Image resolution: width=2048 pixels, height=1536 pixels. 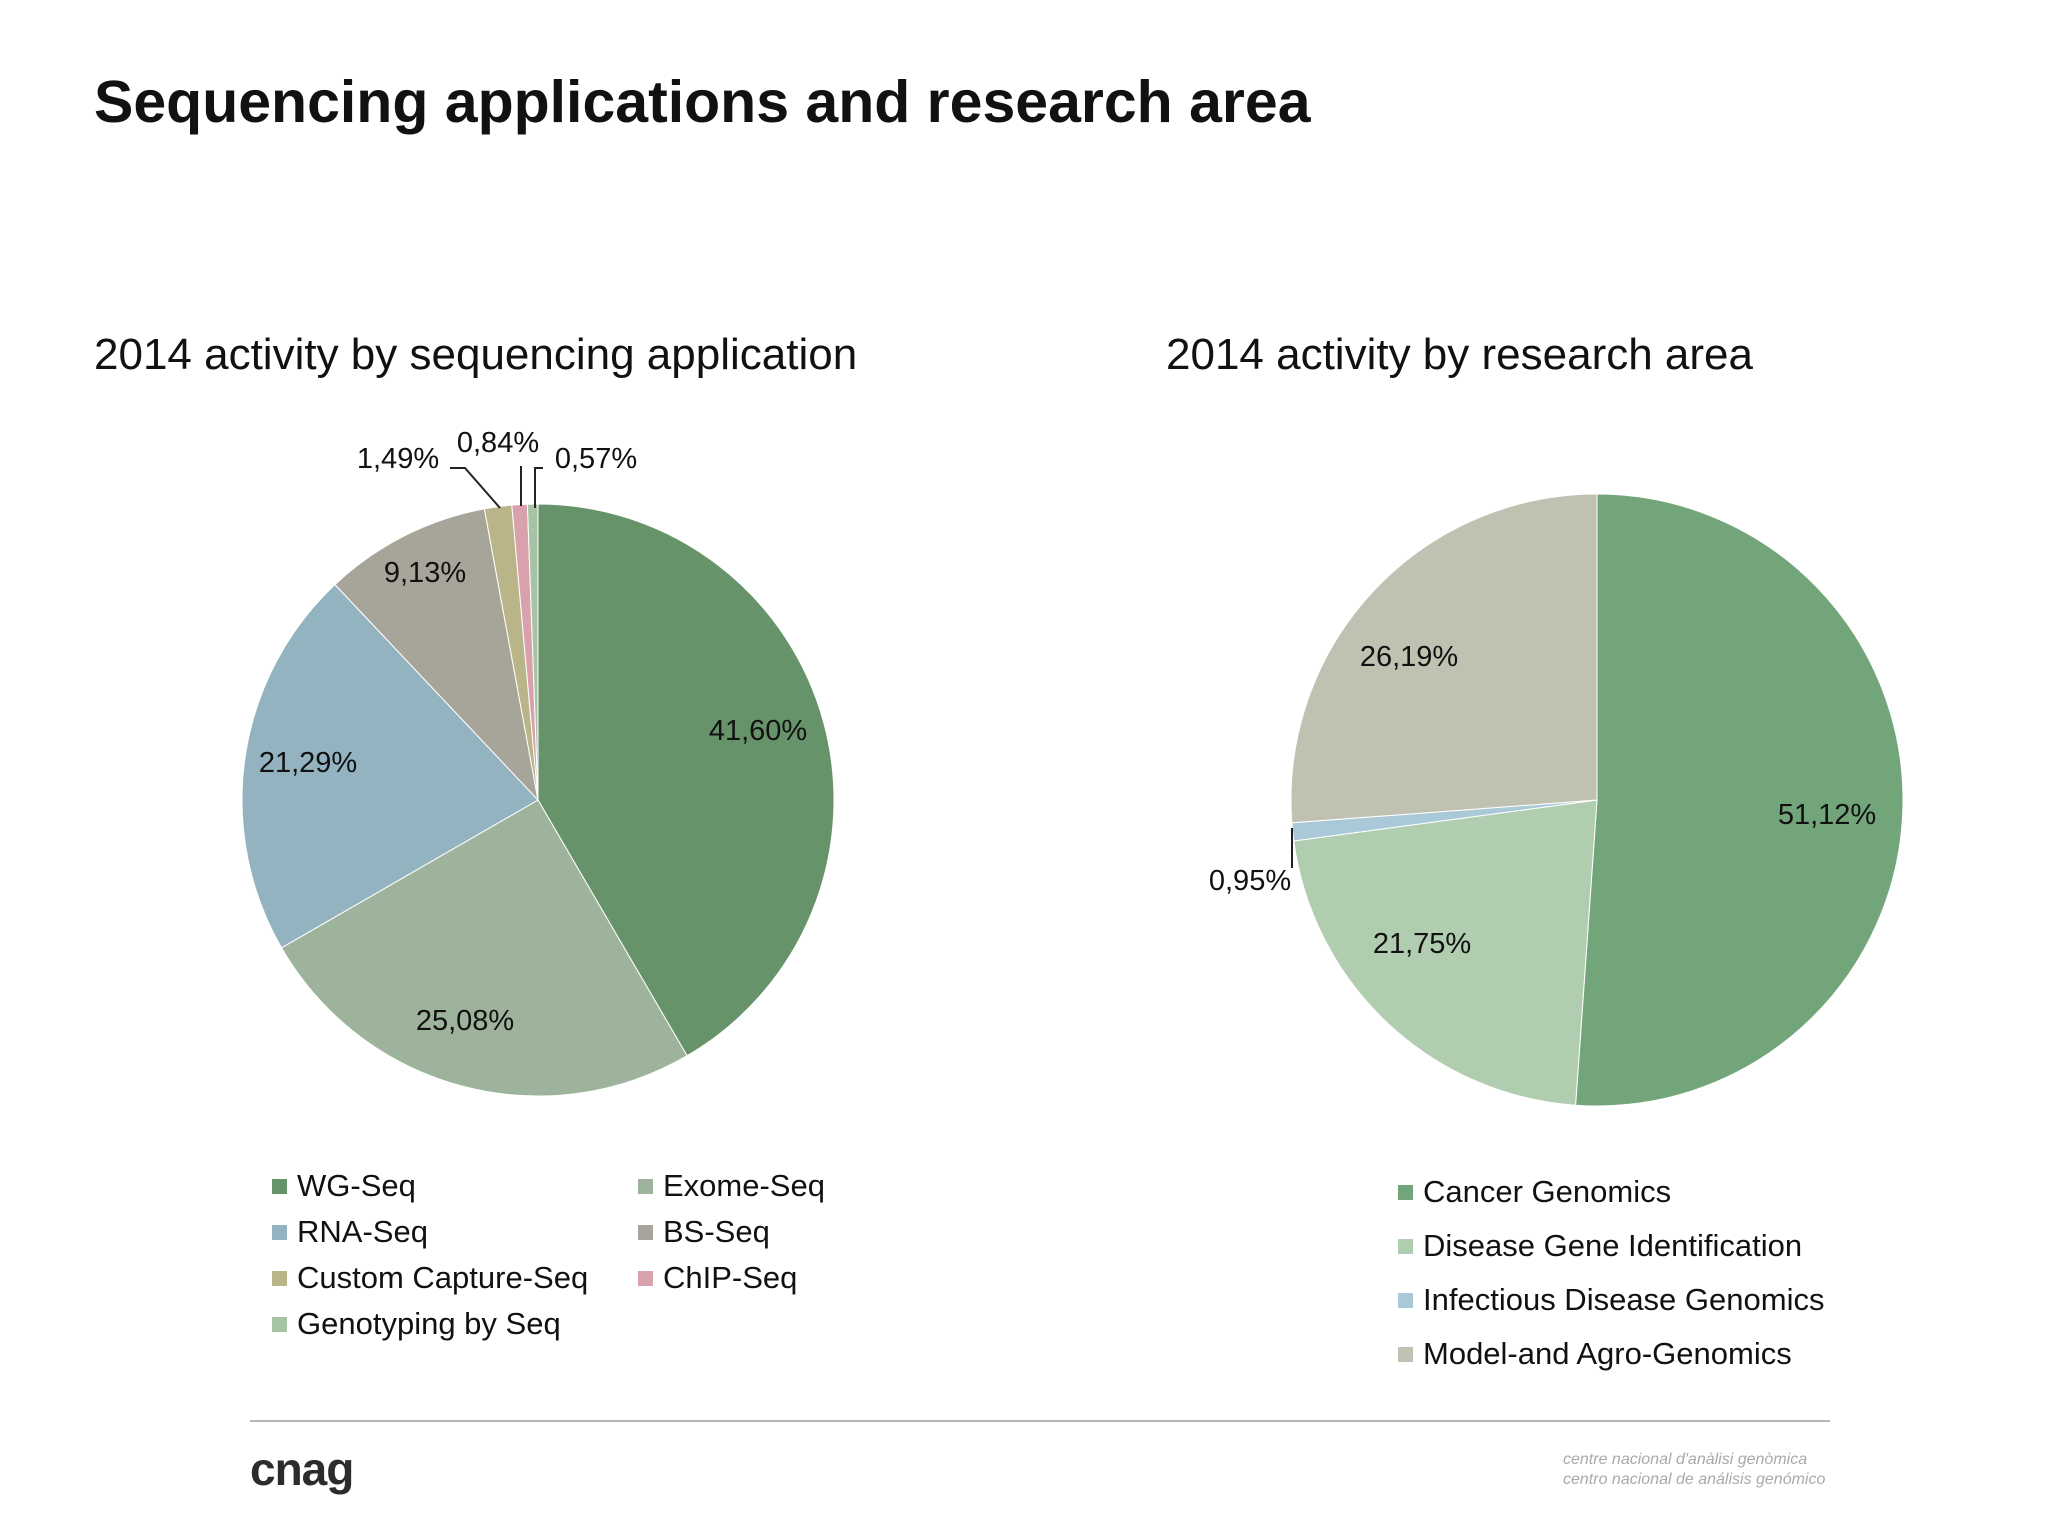 What do you see at coordinates (476, 354) in the screenshot?
I see `chart-title-application: 2014 activity by sequencing application` at bounding box center [476, 354].